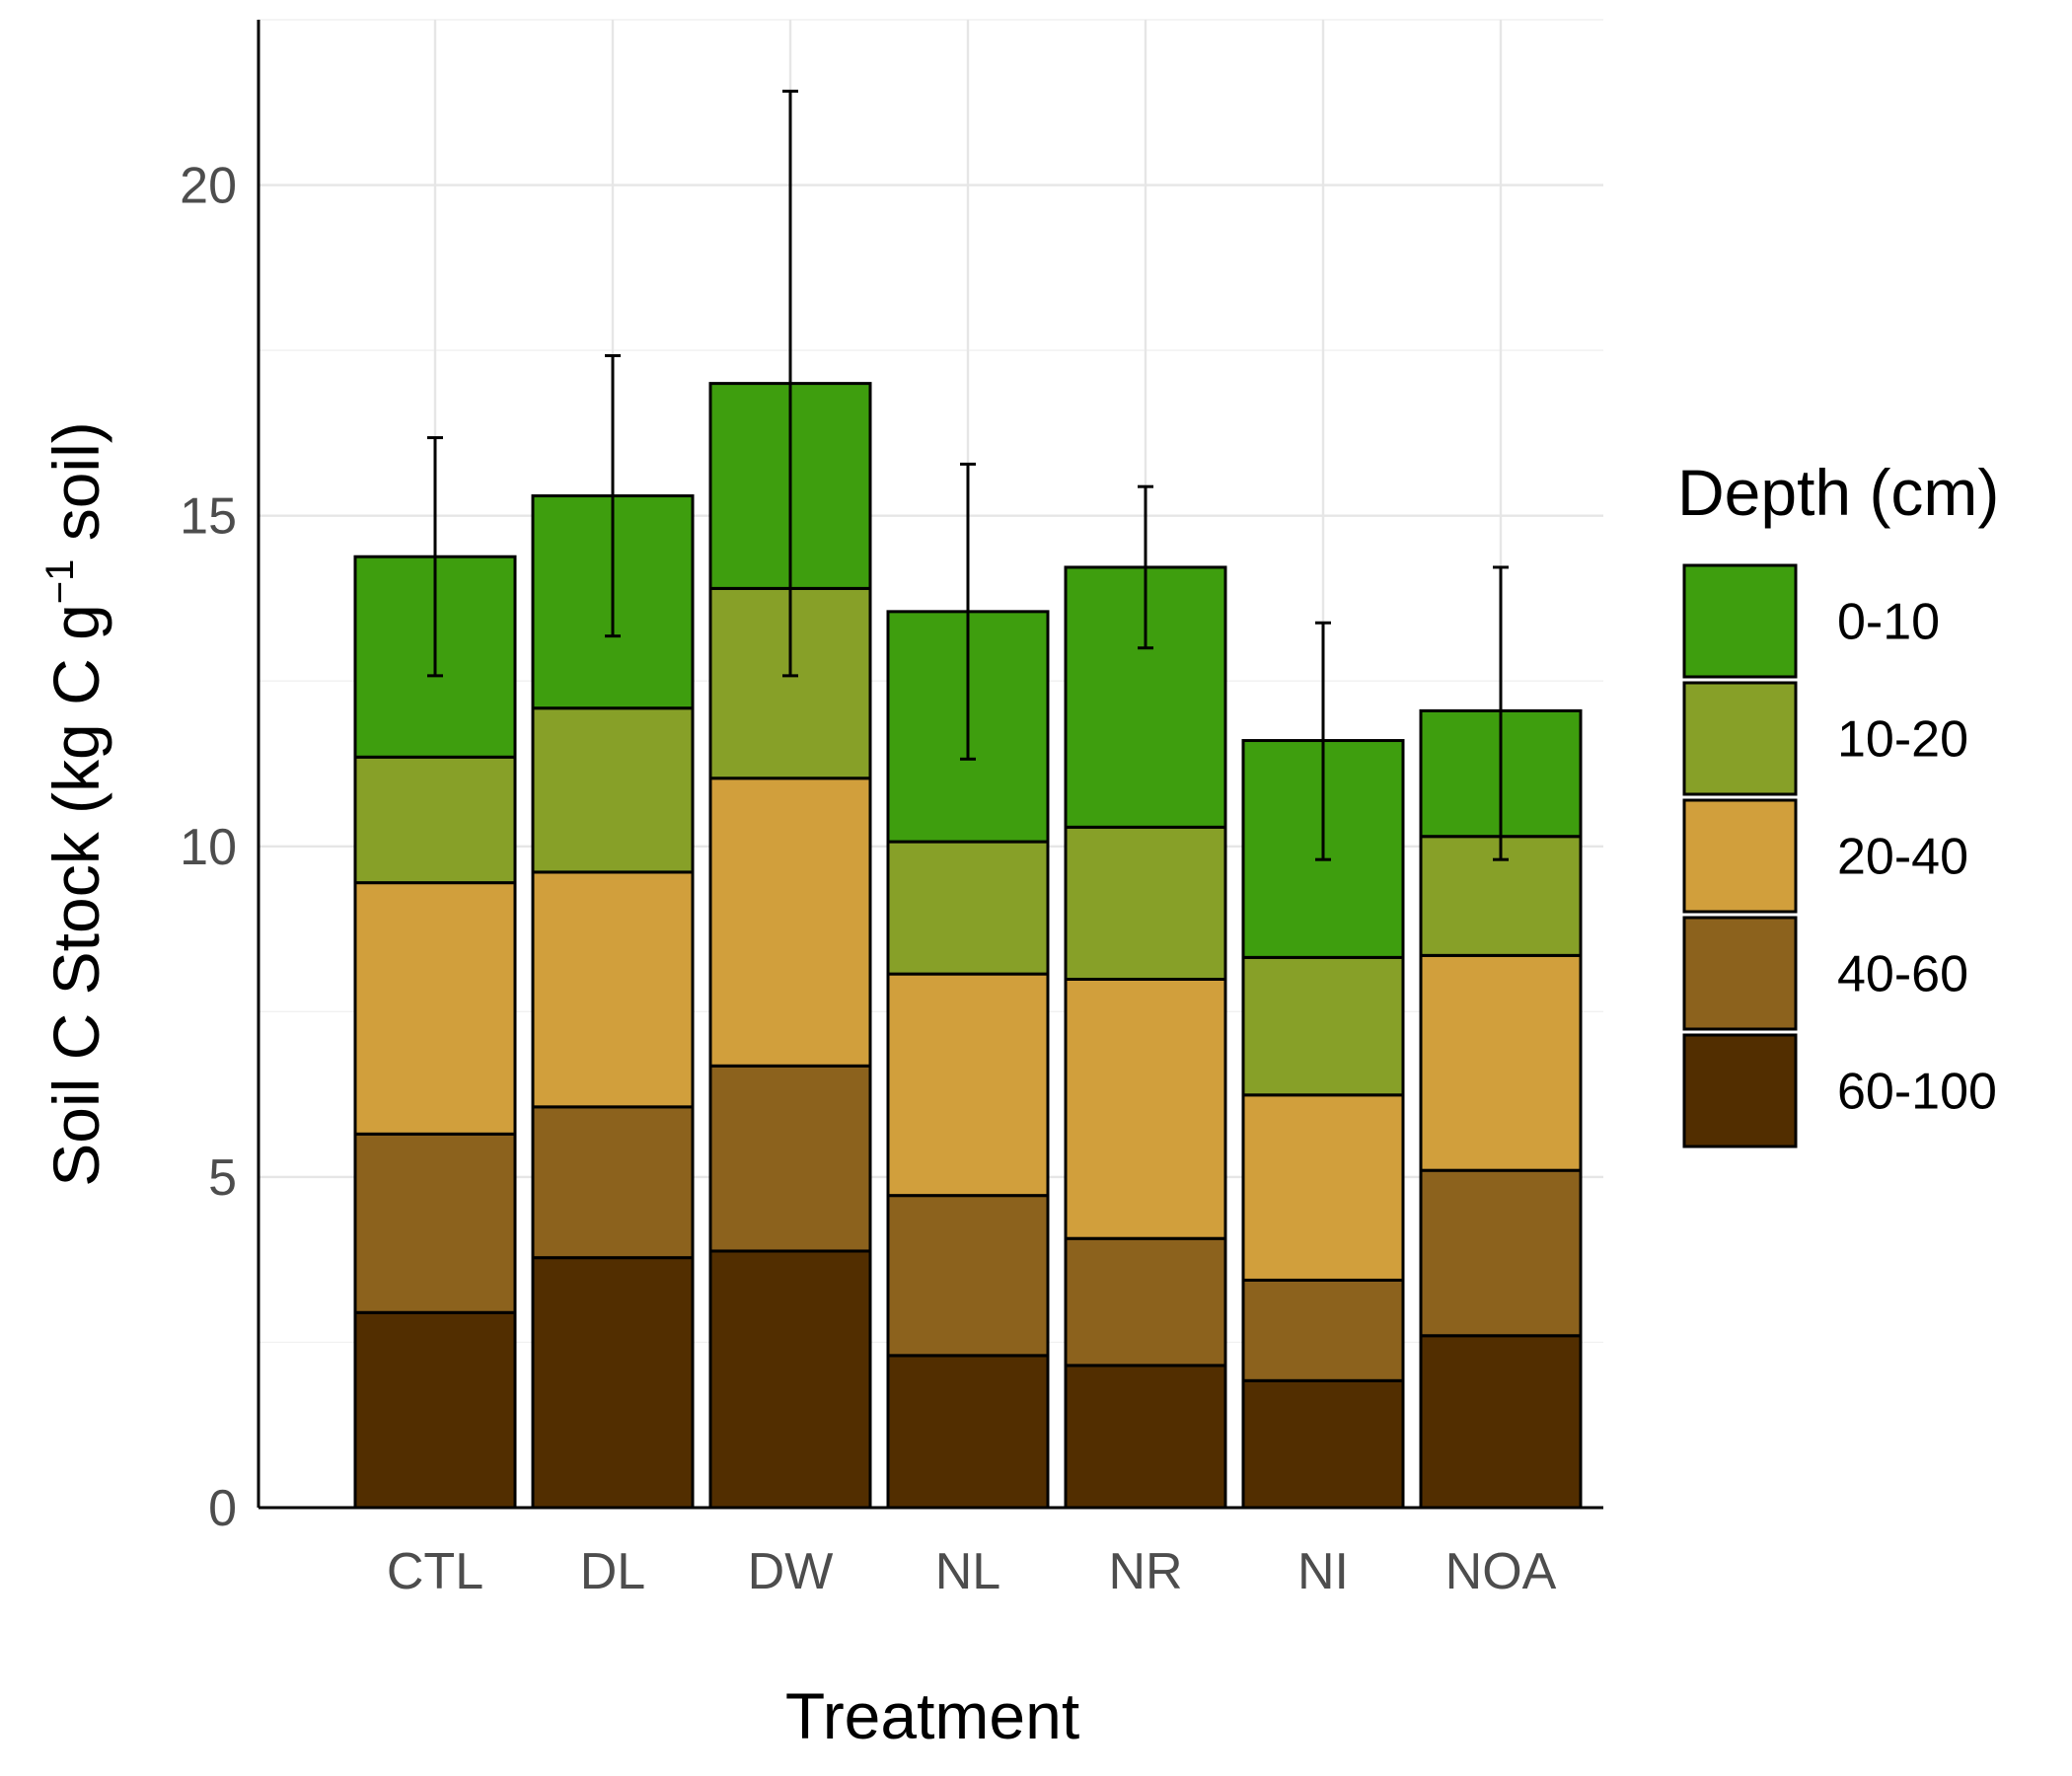 The width and height of the screenshot is (2072, 1776). Describe the element at coordinates (1501, 713) in the screenshot. I see `error-bar-noa` at that location.